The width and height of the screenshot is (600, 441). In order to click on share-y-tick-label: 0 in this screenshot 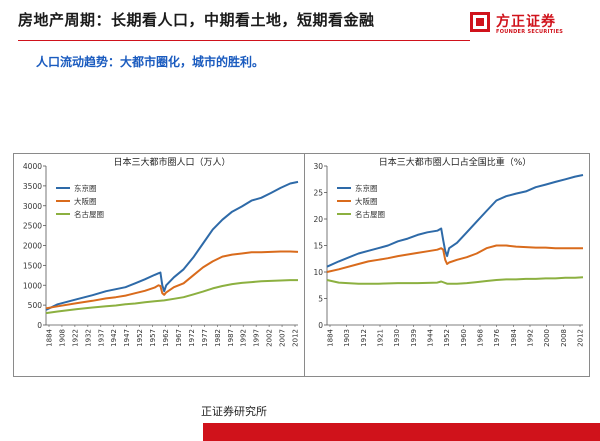, I will do `click(320, 325)`.